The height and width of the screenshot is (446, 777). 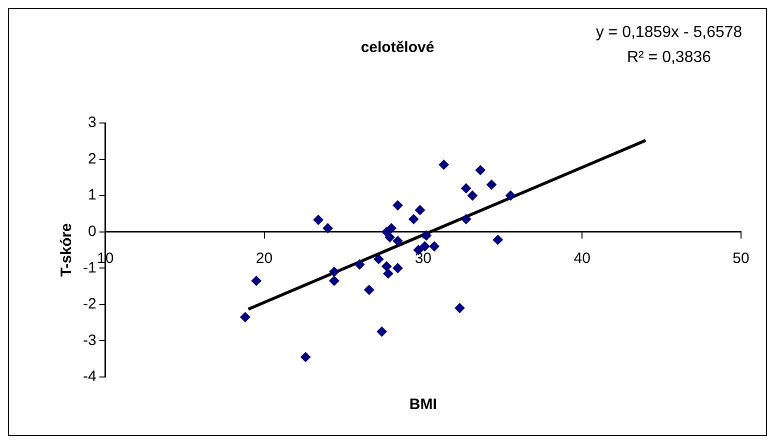 I want to click on x-tick-label: 50, so click(x=741, y=258).